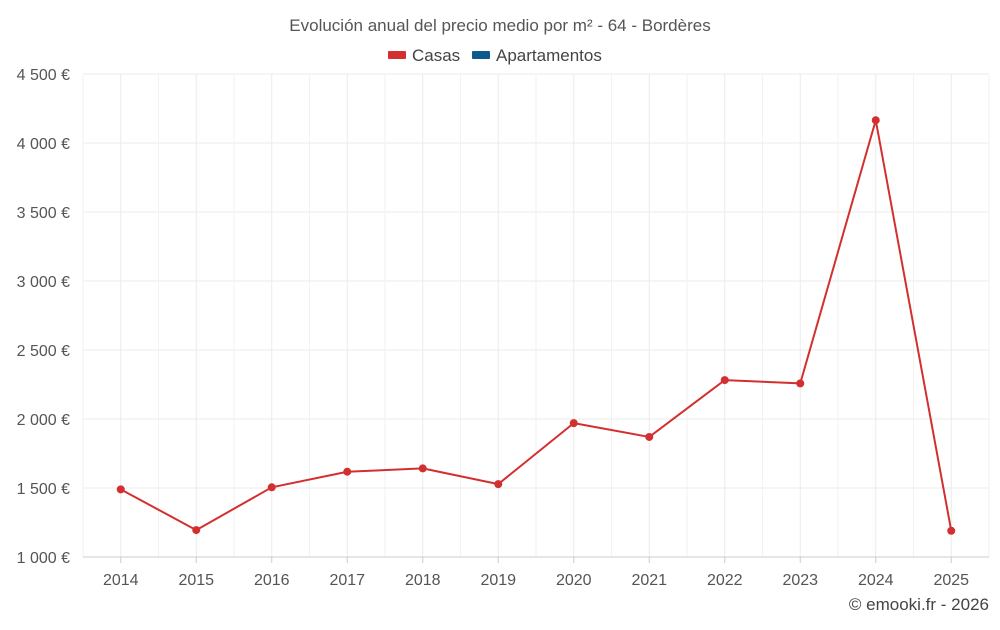 This screenshot has width=1000, height=630. I want to click on x-tick-label: 2022, so click(725, 580).